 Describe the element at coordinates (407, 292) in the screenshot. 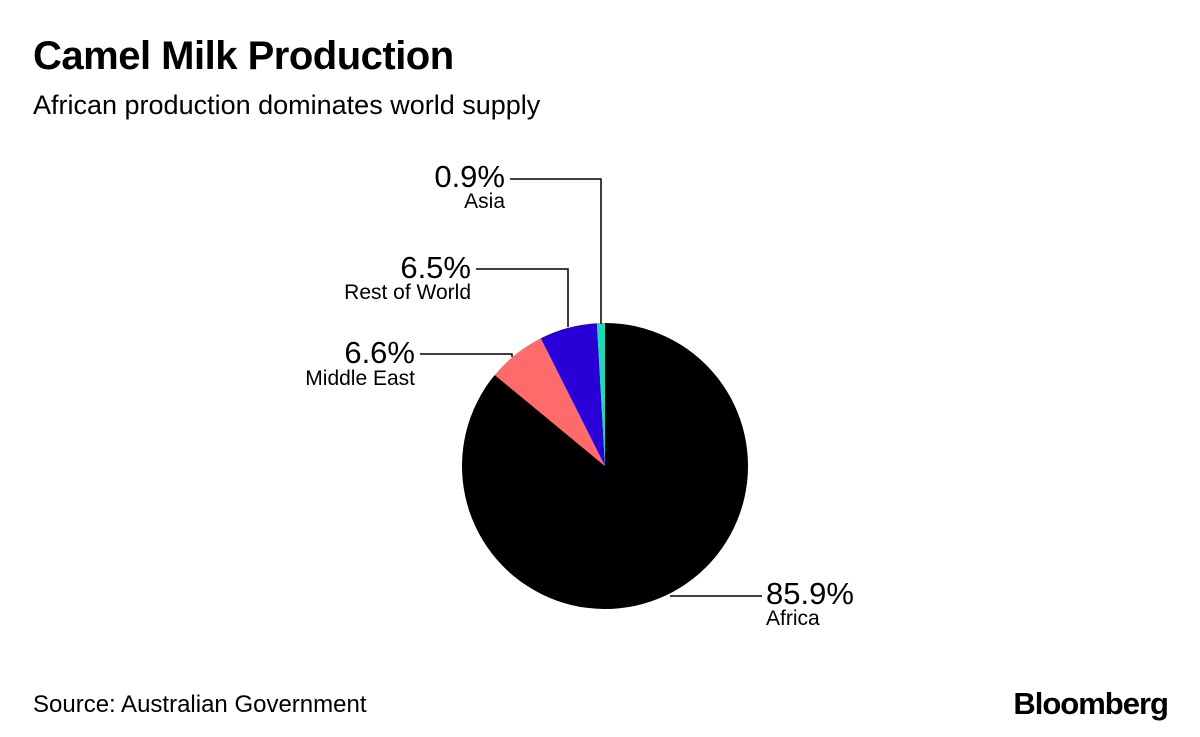

I see `slice-name-label-rest-of-world: Rest of World` at that location.